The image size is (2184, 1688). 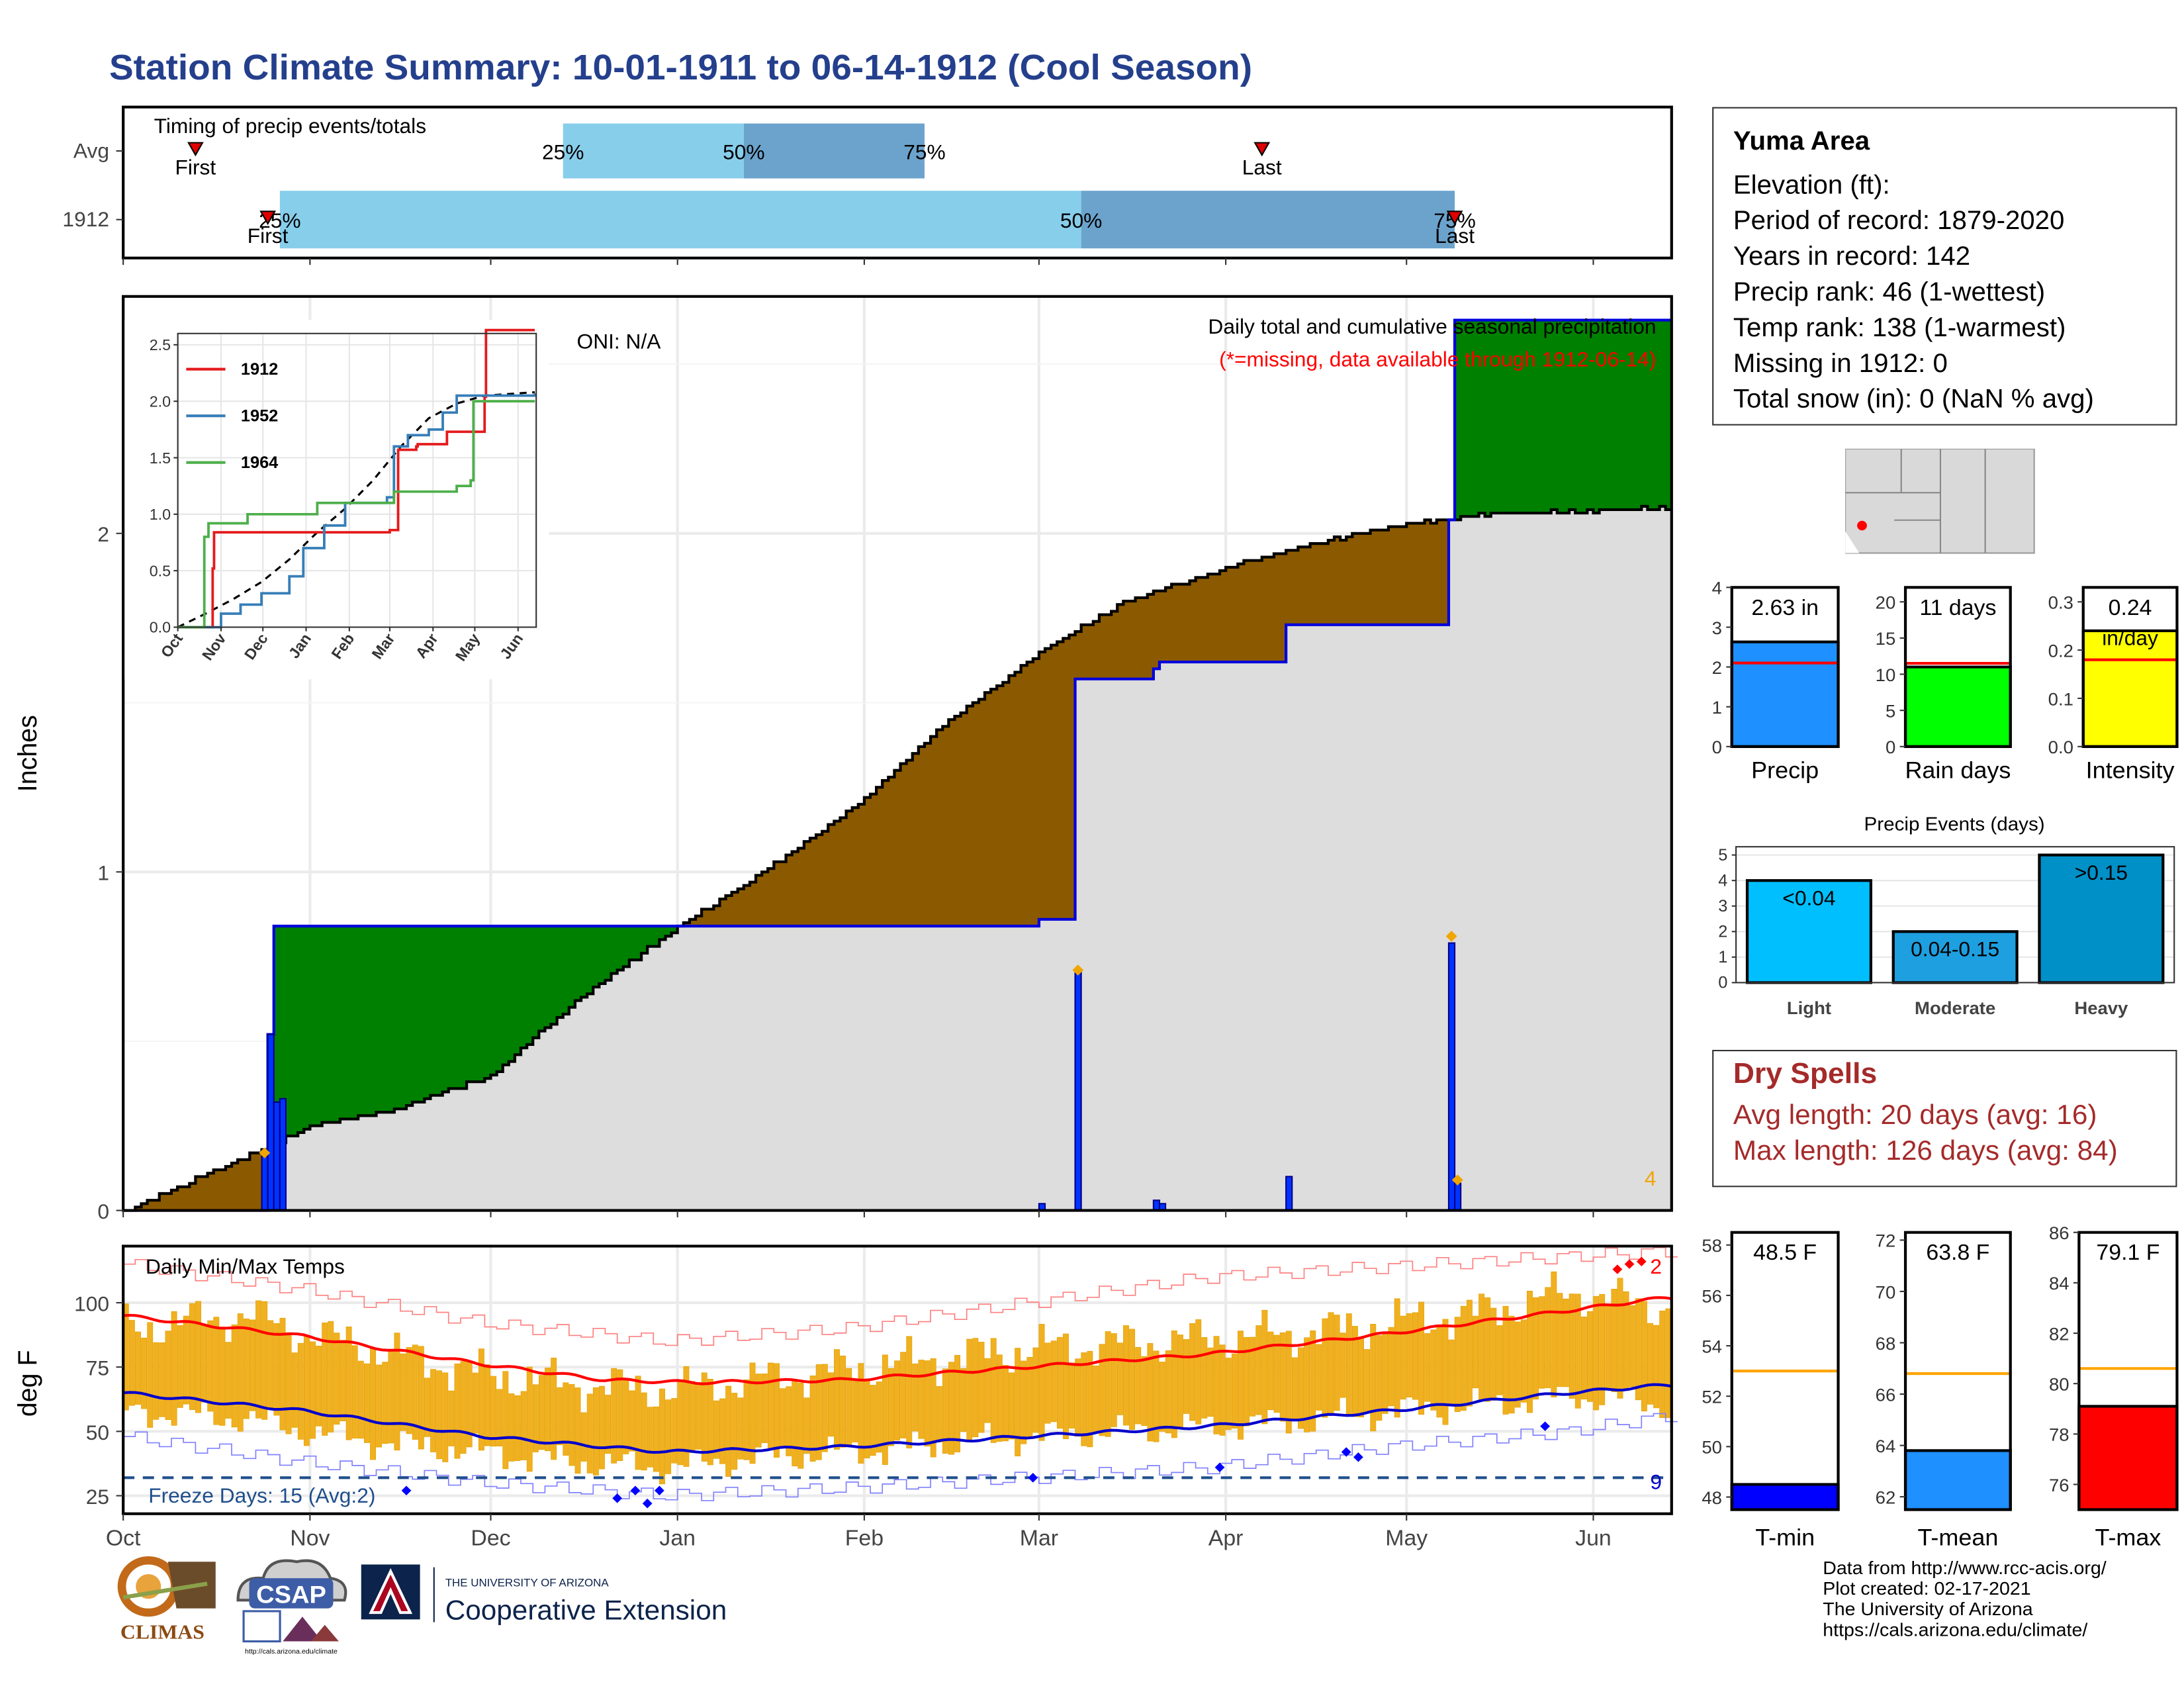 I want to click on stat-category-label: Precip, so click(x=1785, y=770).